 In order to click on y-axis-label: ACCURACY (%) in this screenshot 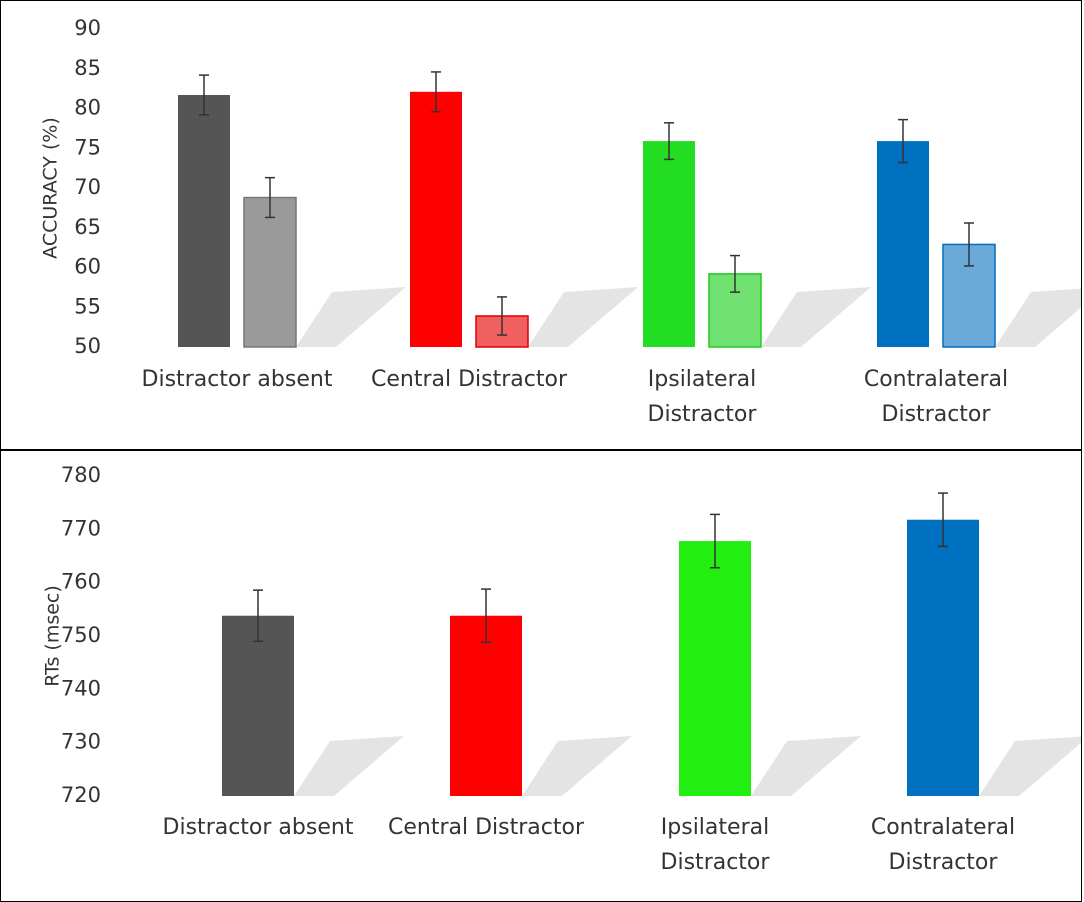, I will do `click(51, 188)`.